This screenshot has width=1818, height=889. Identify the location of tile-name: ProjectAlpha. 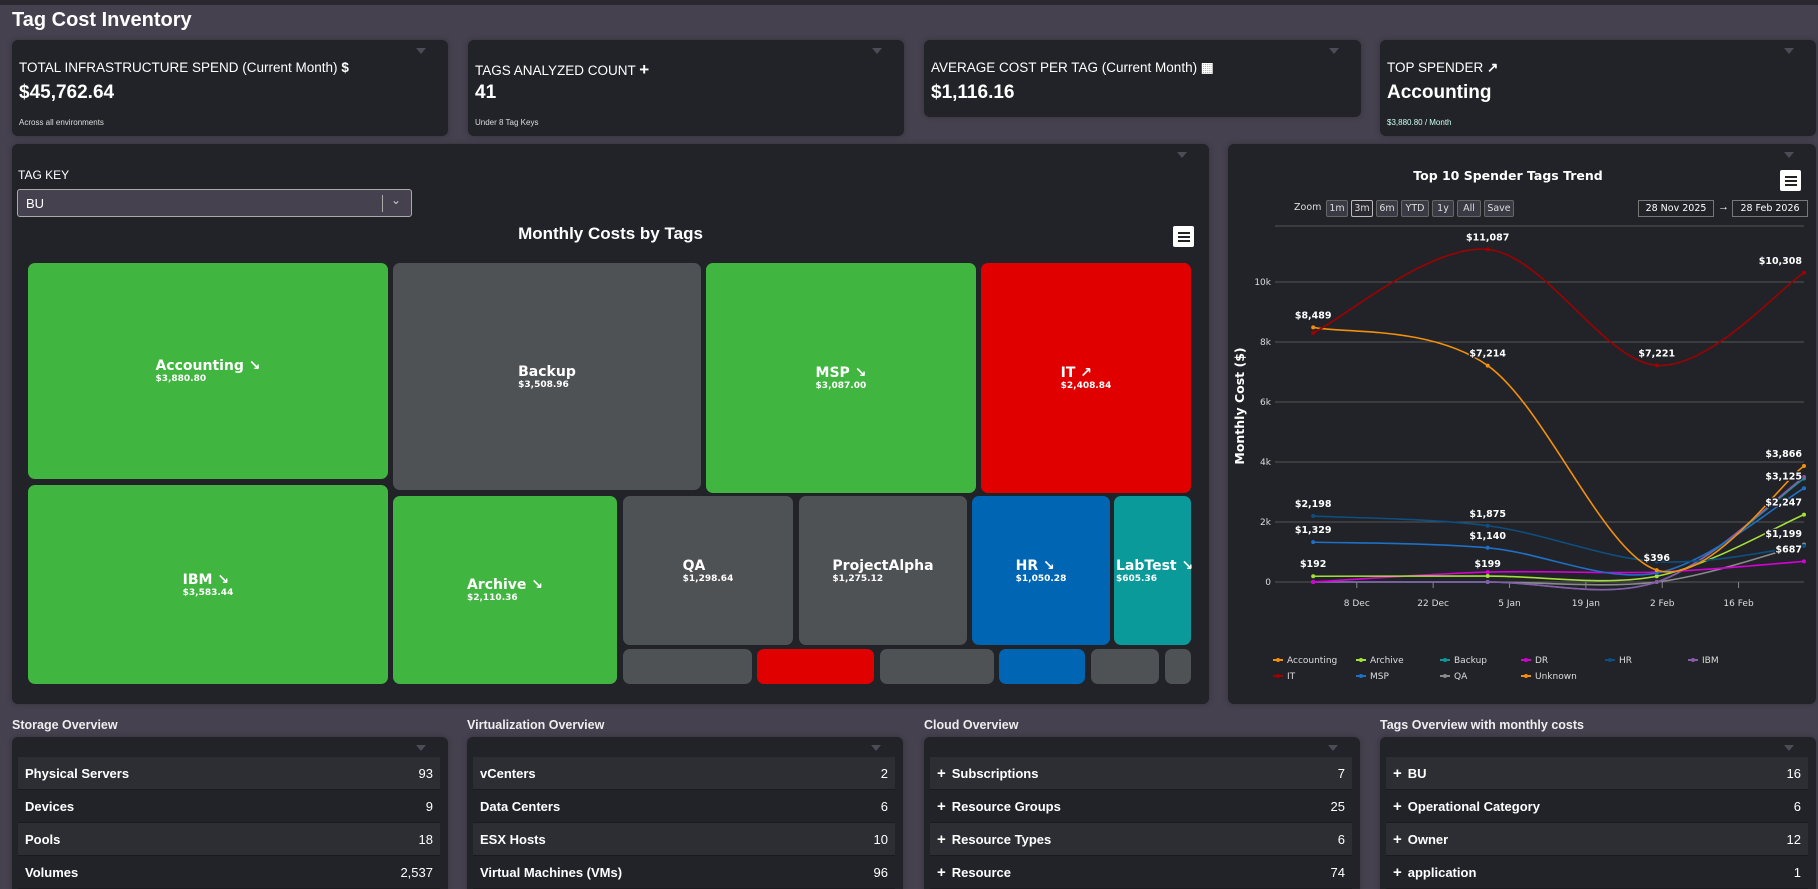
(883, 565).